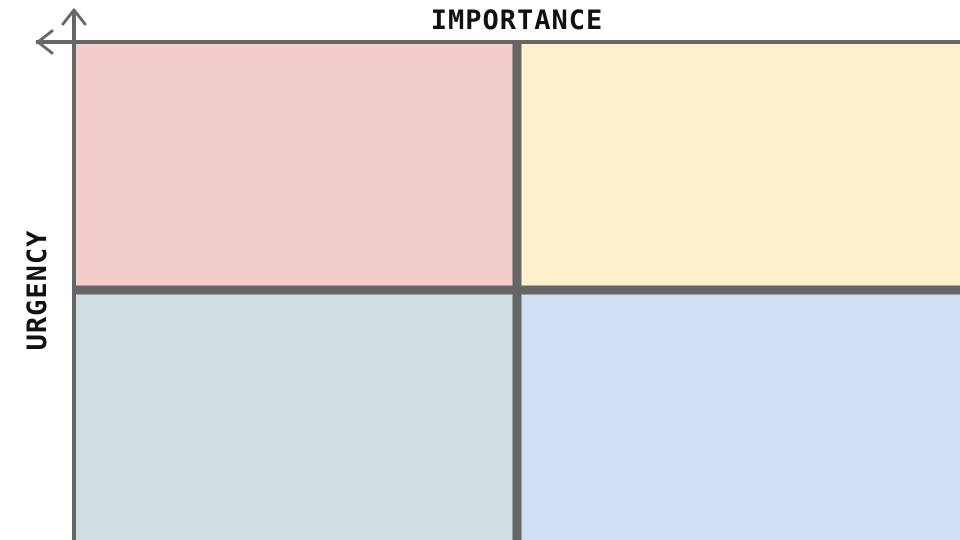  Describe the element at coordinates (45, 42) in the screenshot. I see `arrow-left-icon` at that location.